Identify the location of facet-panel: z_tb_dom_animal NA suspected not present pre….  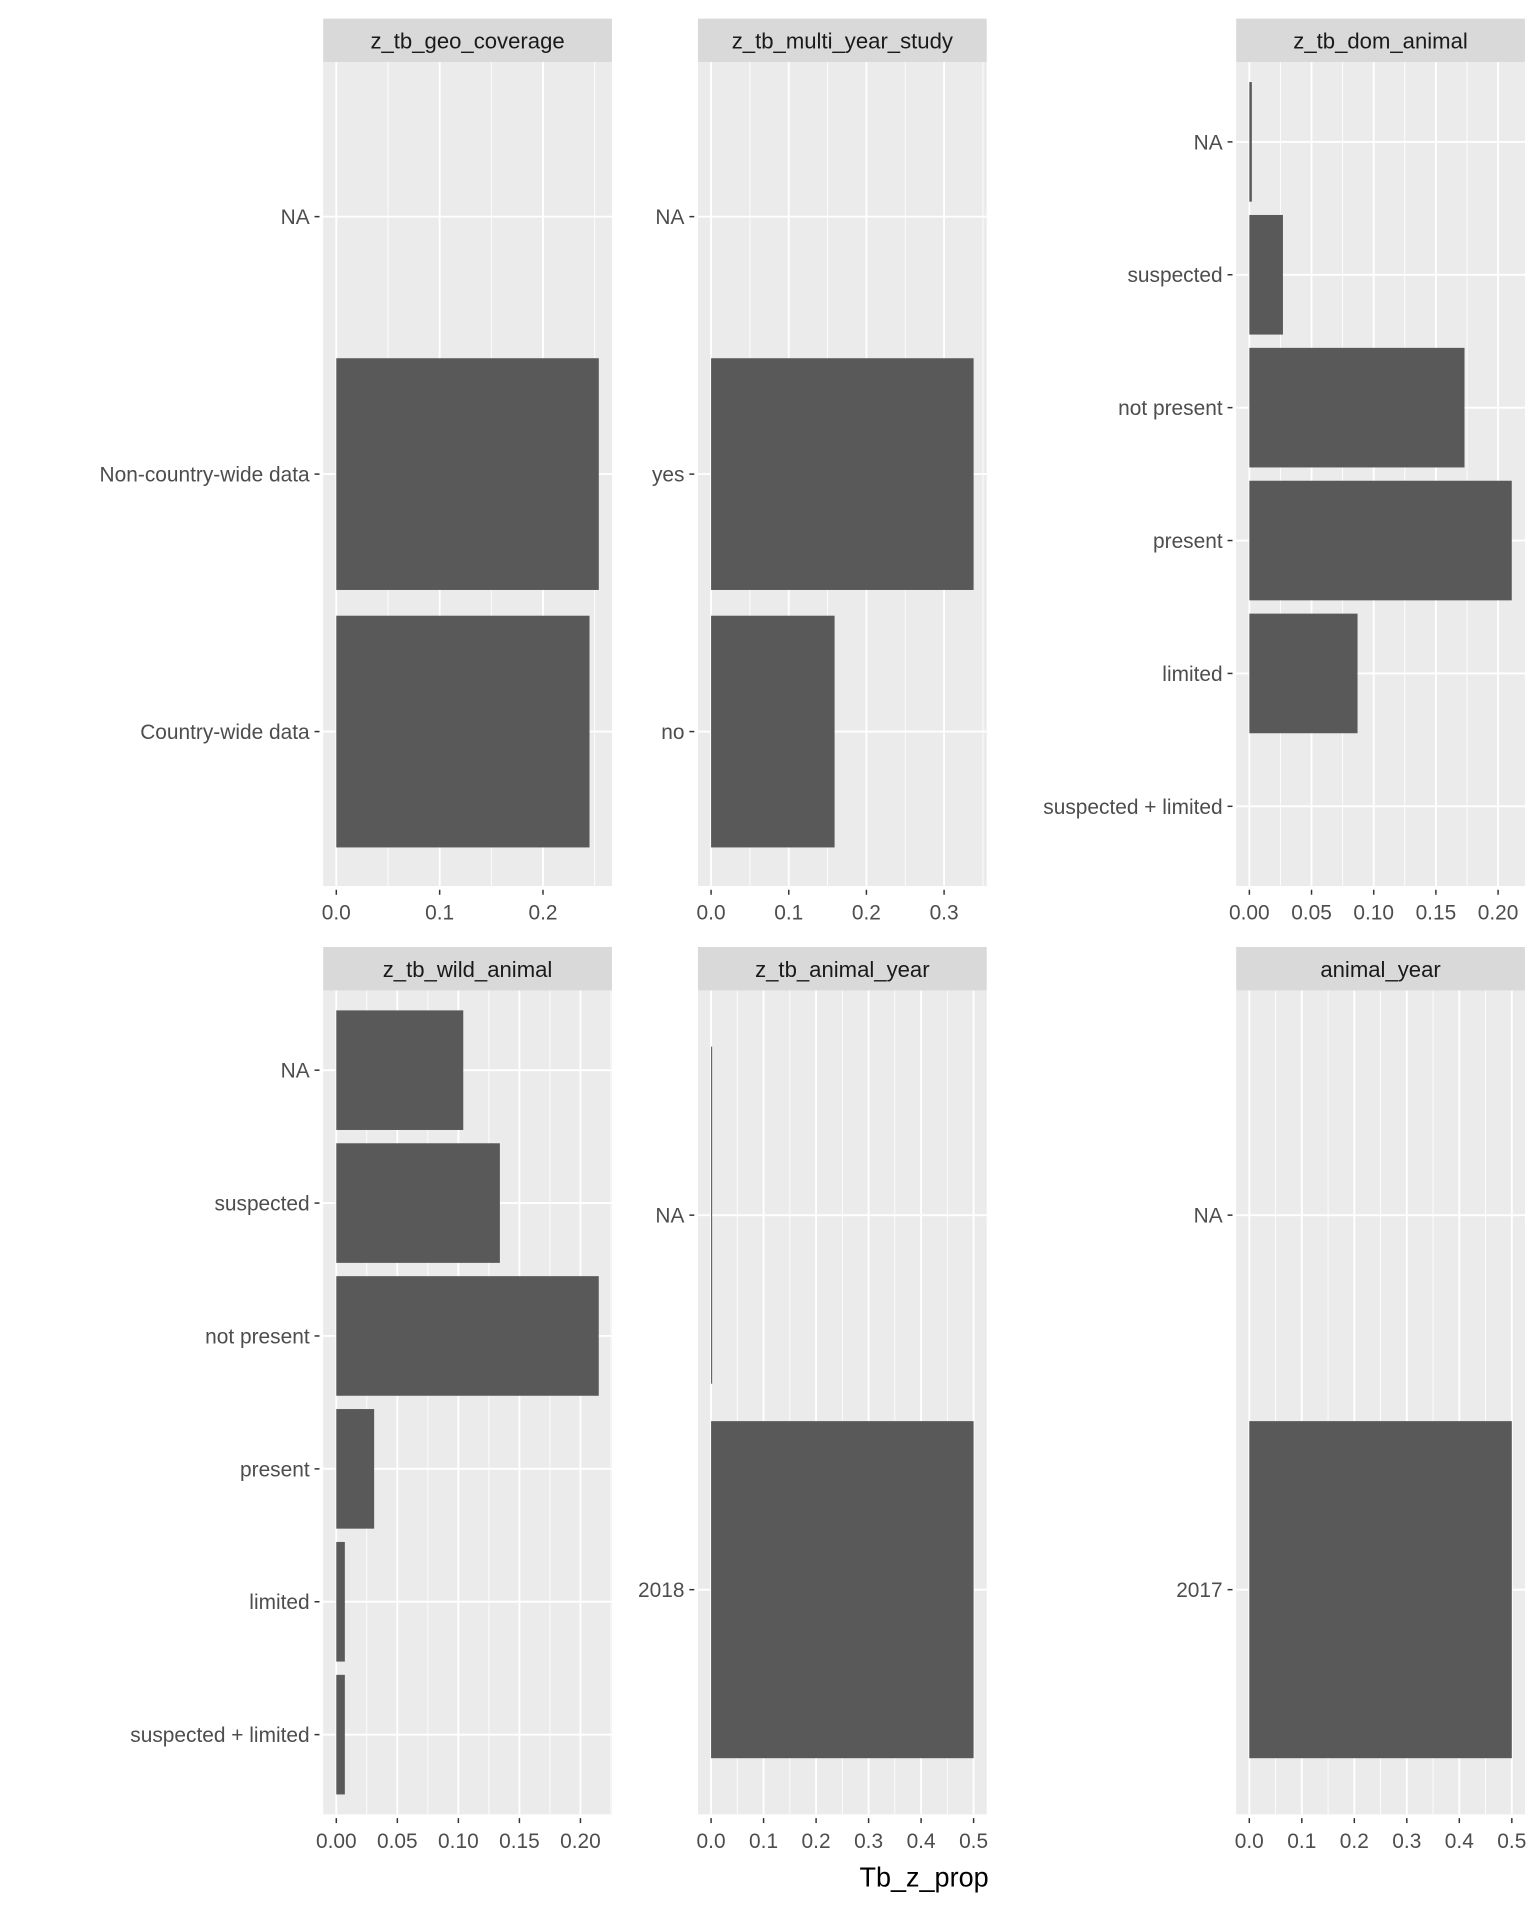
(1284, 471).